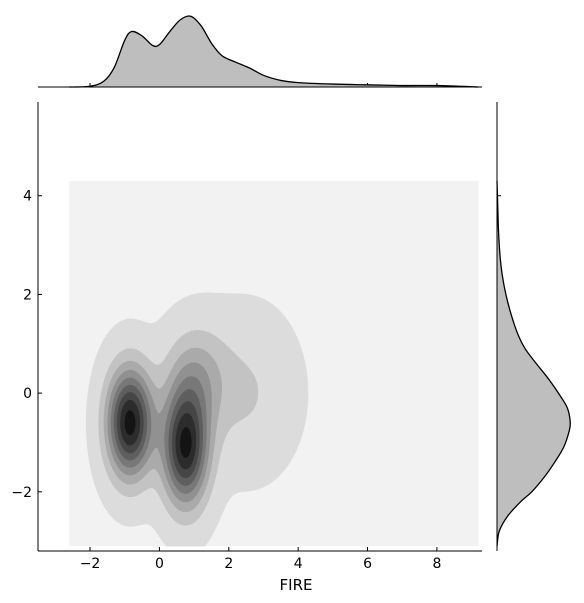 The width and height of the screenshot is (584, 603). What do you see at coordinates (436, 564) in the screenshot?
I see `x-tick-label: 8` at bounding box center [436, 564].